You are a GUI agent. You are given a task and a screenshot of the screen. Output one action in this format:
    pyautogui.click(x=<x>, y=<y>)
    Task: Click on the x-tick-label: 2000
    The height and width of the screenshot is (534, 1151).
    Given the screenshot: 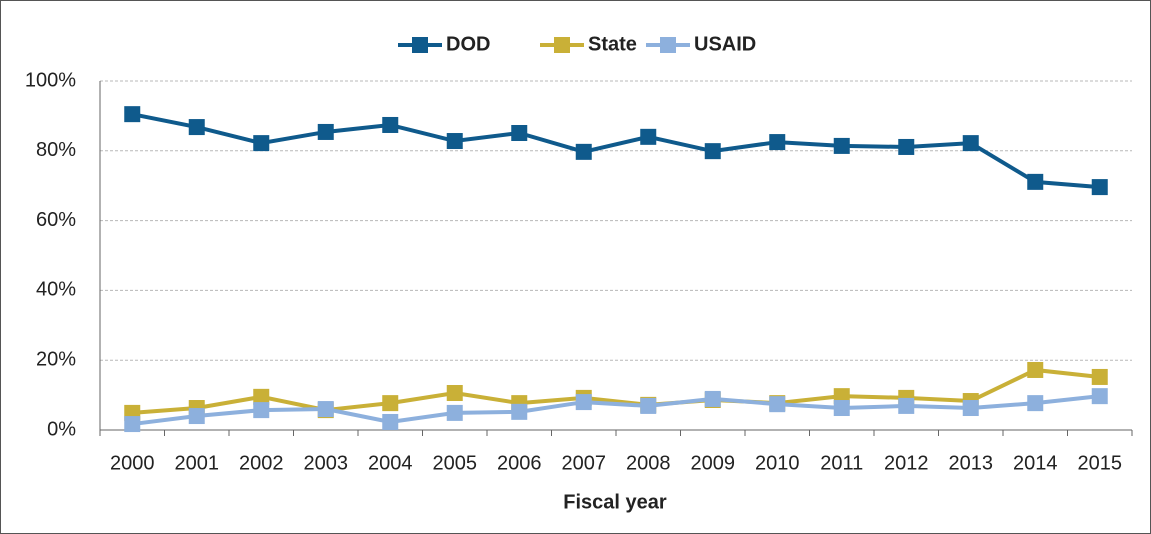 What is the action you would take?
    pyautogui.click(x=132, y=463)
    